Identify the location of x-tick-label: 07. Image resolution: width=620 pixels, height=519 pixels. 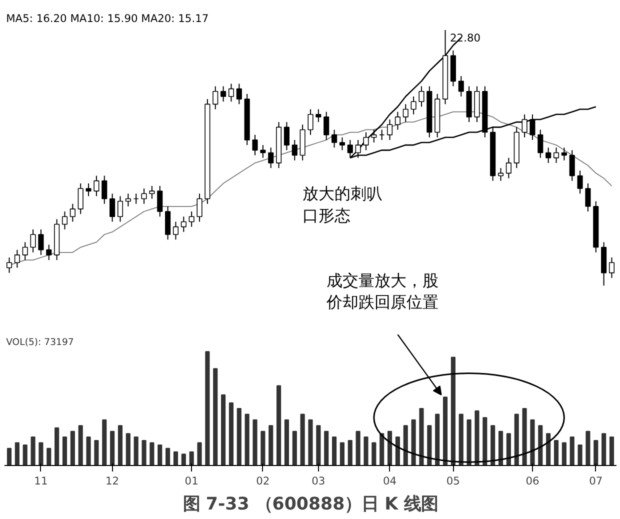
(596, 481).